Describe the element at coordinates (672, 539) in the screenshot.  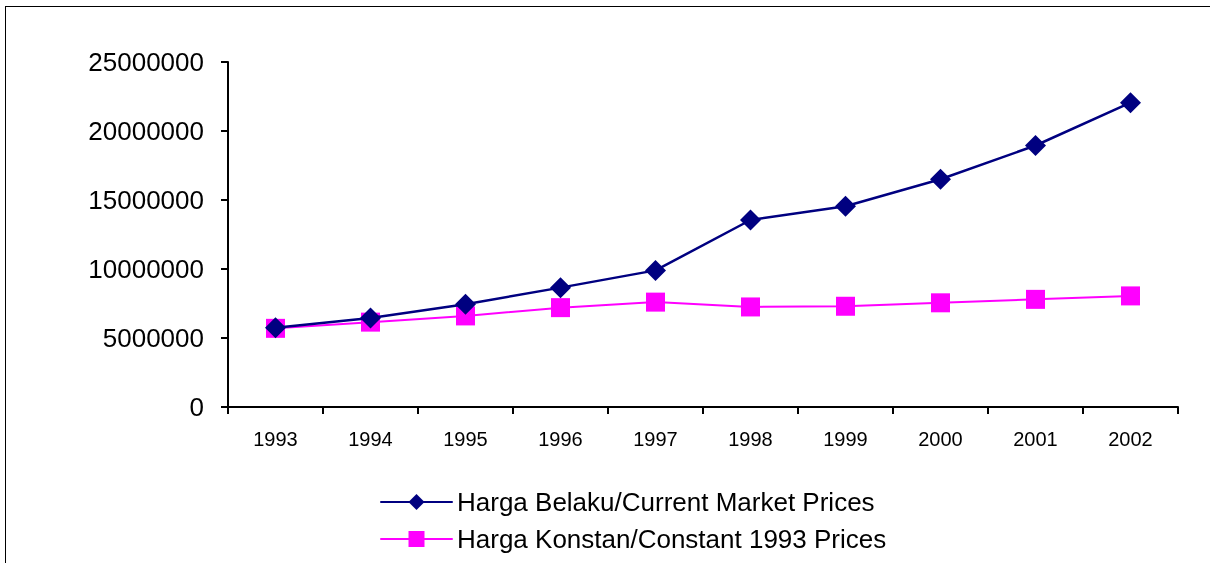
I see `legend-label: Harga Konstan/Constant 1993 Prices` at that location.